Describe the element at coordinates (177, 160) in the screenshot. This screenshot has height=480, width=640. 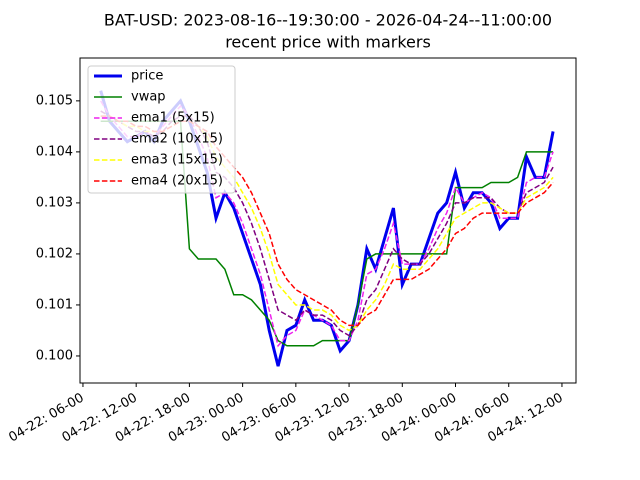
I see `legend-label: ema3 (15x15)` at that location.